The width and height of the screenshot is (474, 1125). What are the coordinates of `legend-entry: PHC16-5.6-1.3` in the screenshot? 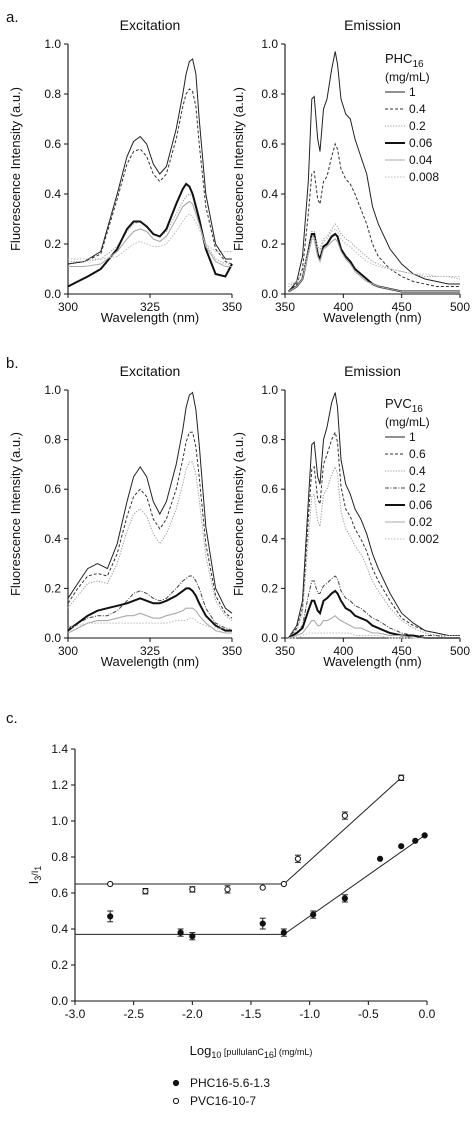 It's located at (230, 1083).